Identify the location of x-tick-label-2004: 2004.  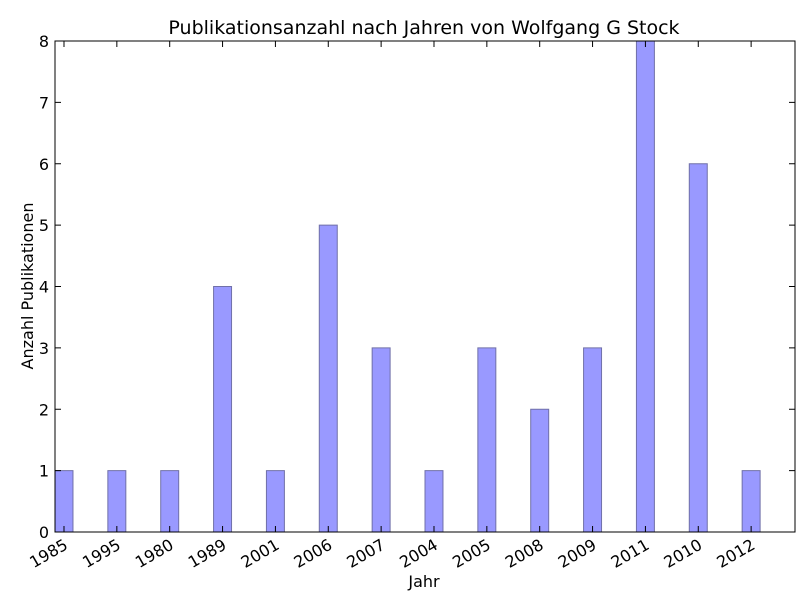
(418, 553).